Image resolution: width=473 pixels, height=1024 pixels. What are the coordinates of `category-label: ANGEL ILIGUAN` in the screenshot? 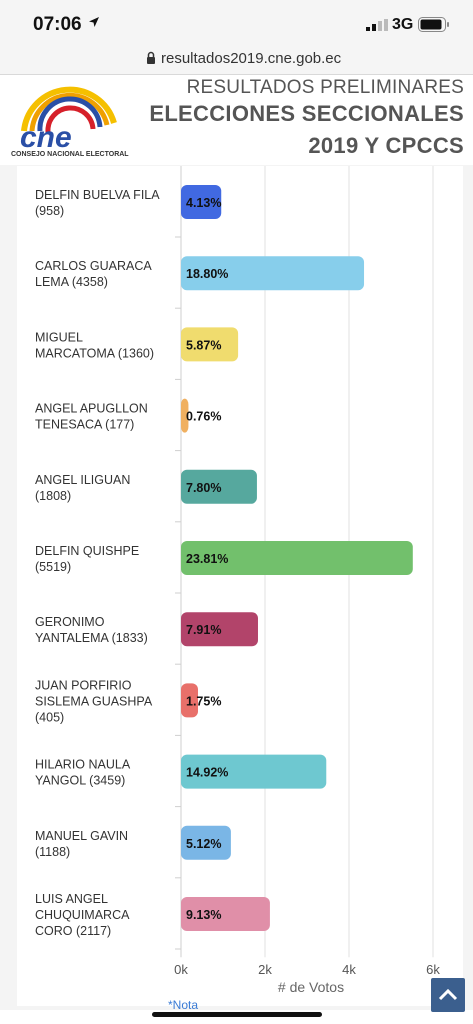 It's located at (82, 480).